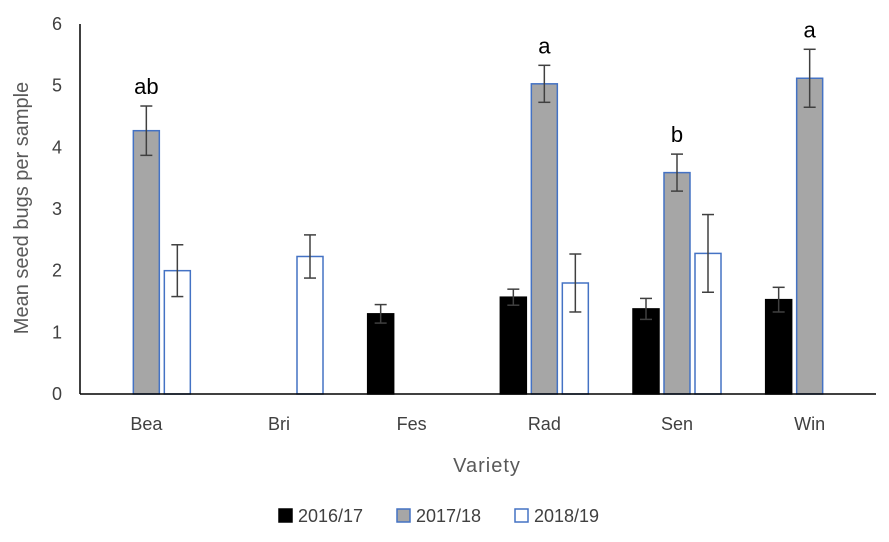 The image size is (889, 542). I want to click on legend-label: 2017/18, so click(448, 516).